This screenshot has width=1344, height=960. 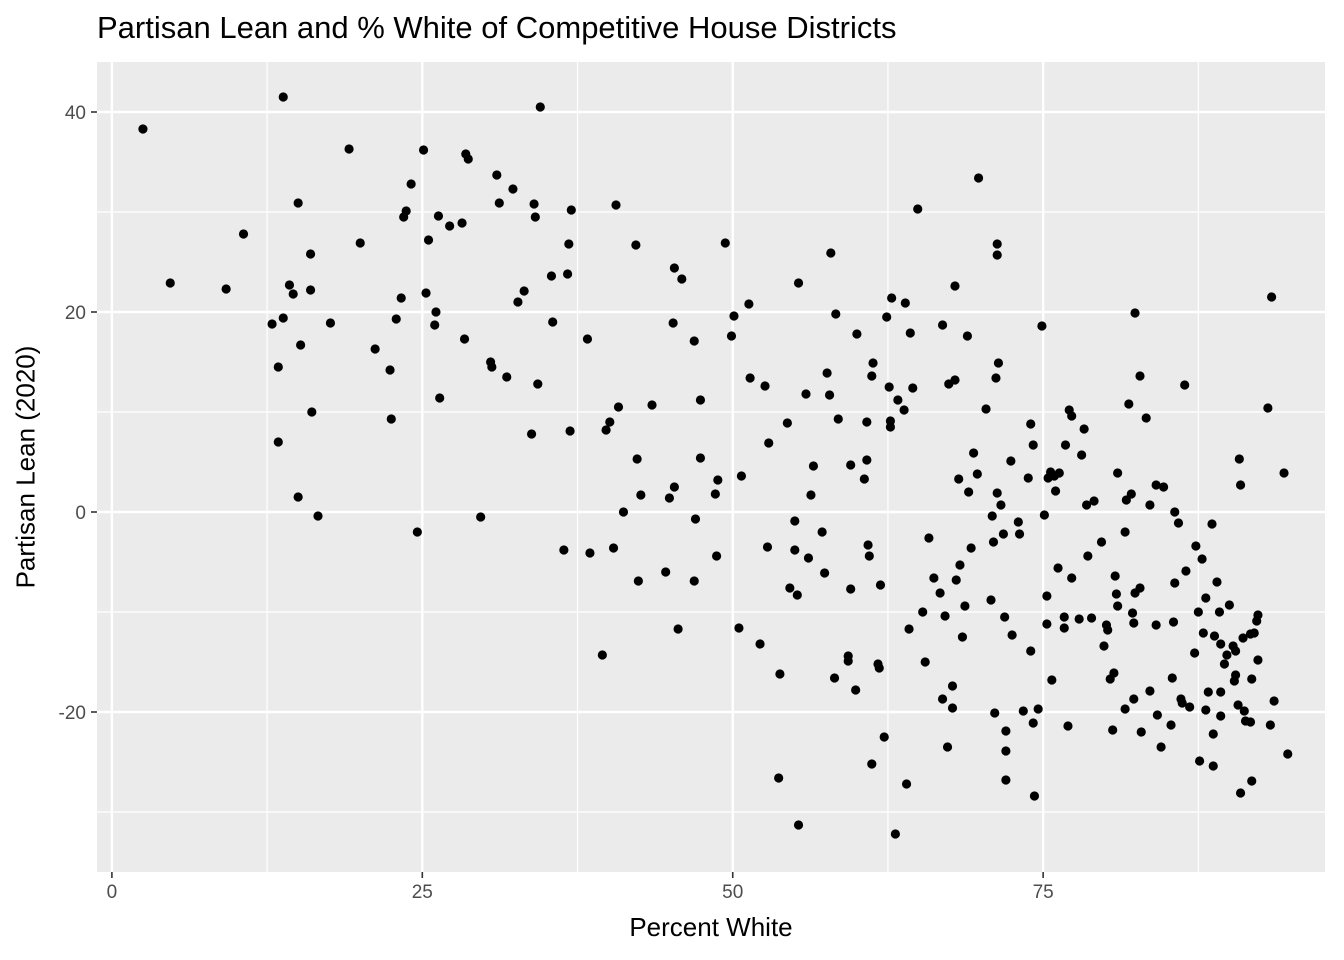 What do you see at coordinates (422, 892) in the screenshot?
I see `x-tick-label: 25` at bounding box center [422, 892].